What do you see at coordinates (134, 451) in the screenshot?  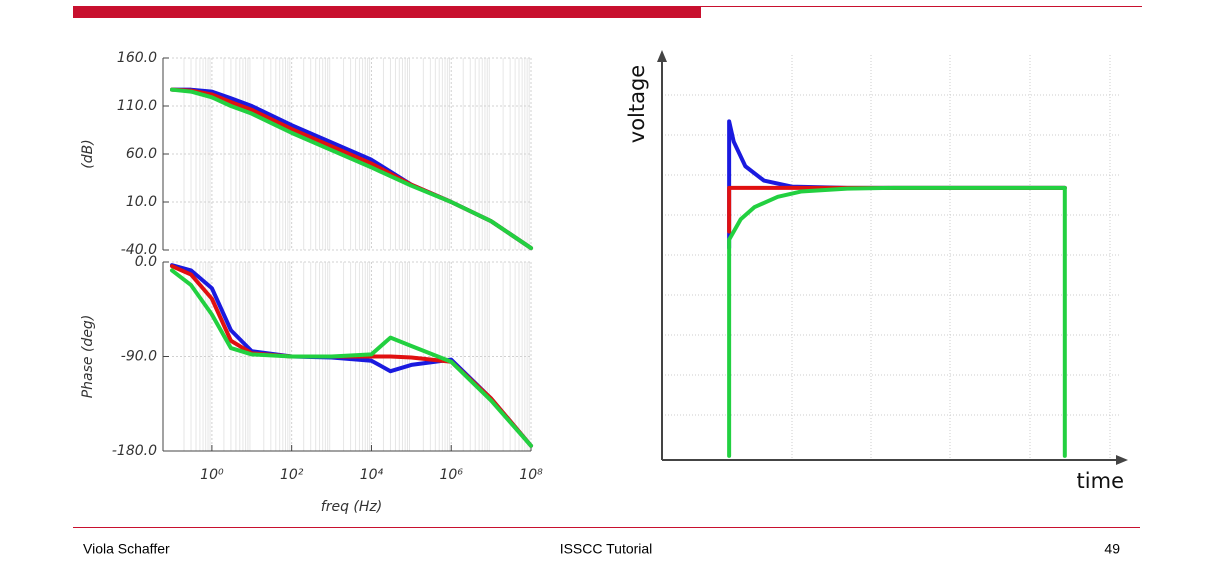 I see `y-tick-label: -180.0` at bounding box center [134, 451].